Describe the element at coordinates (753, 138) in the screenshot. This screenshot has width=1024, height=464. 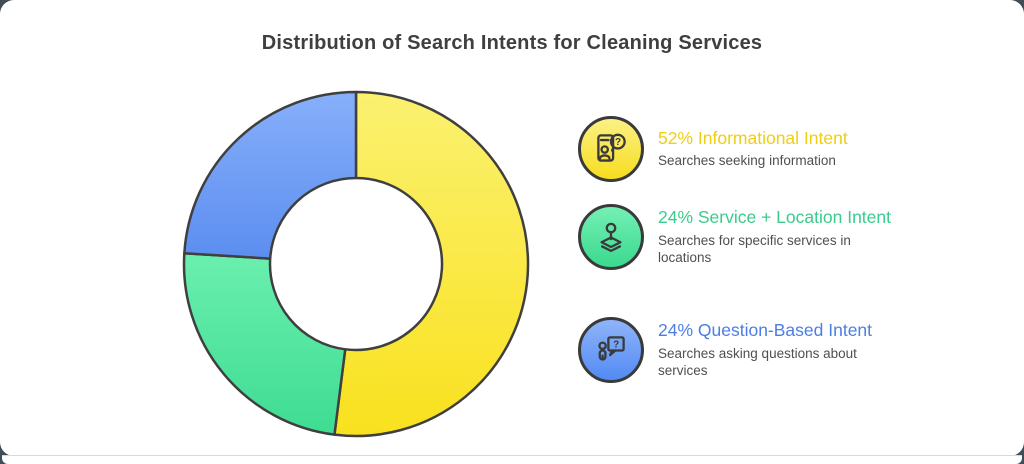
I see `legend-title: 52% Informational Intent` at that location.